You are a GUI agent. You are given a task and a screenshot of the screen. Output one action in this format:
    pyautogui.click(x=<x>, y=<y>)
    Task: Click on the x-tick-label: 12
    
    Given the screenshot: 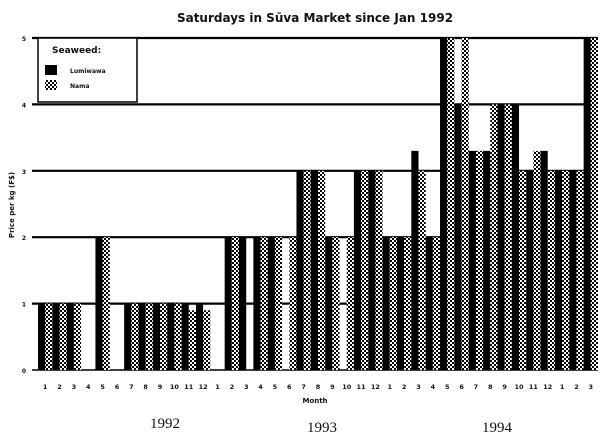 What is the action you would take?
    pyautogui.click(x=375, y=387)
    